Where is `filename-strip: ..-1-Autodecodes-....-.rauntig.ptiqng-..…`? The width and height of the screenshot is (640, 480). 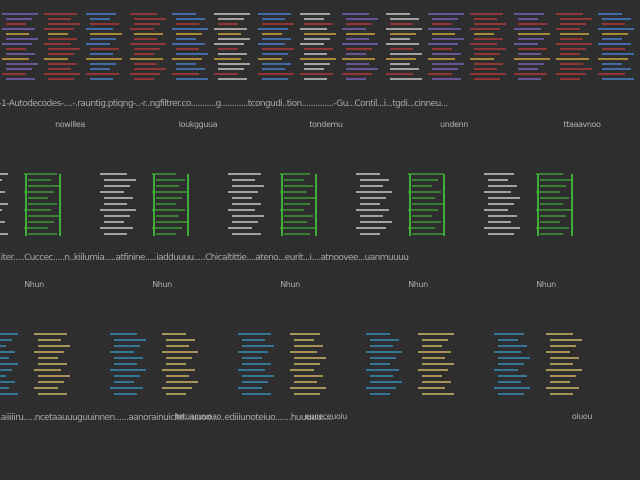
filename-strip: ..-1-Autodecodes-....-.rauntig.ptiqng-..… is located at coordinates (224, 104).